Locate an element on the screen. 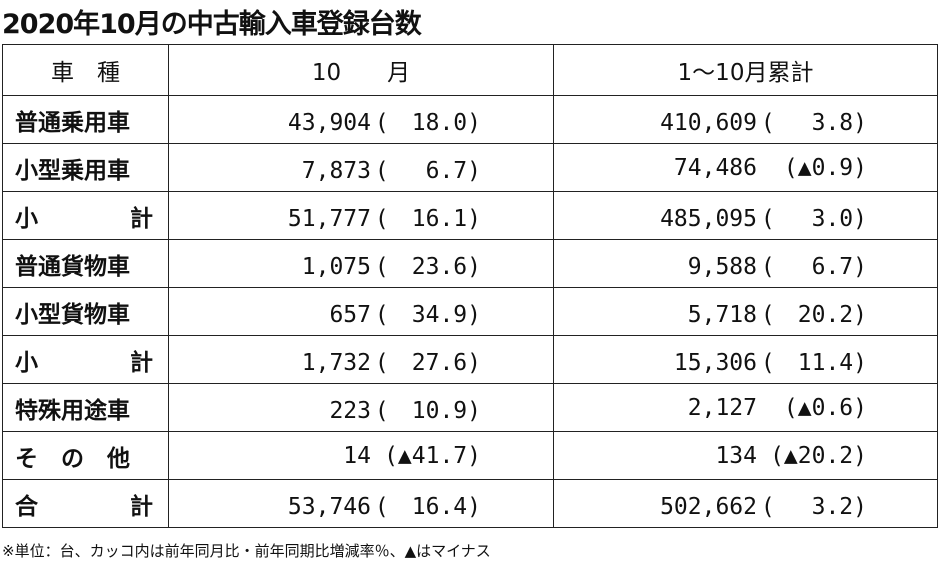 This screenshot has height=561, width=939. cell: 7,873( 6.7) is located at coordinates (361, 167).